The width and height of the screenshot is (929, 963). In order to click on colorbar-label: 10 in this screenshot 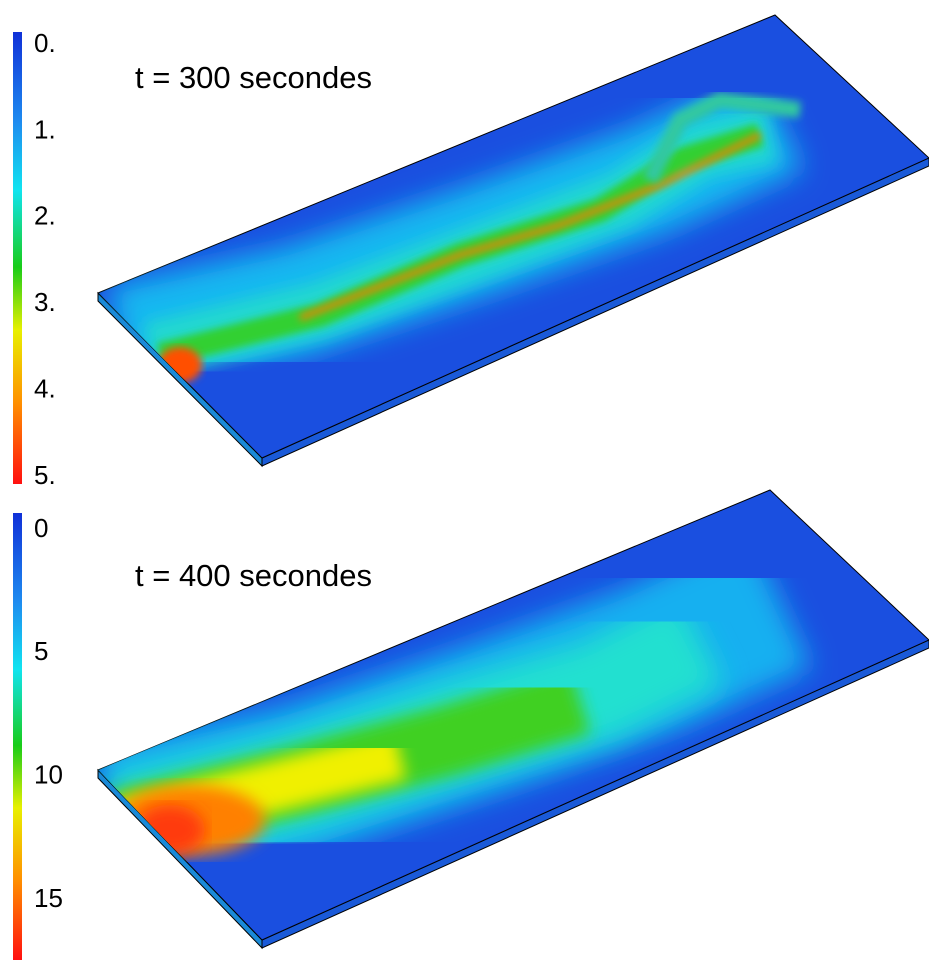, I will do `click(48, 775)`.